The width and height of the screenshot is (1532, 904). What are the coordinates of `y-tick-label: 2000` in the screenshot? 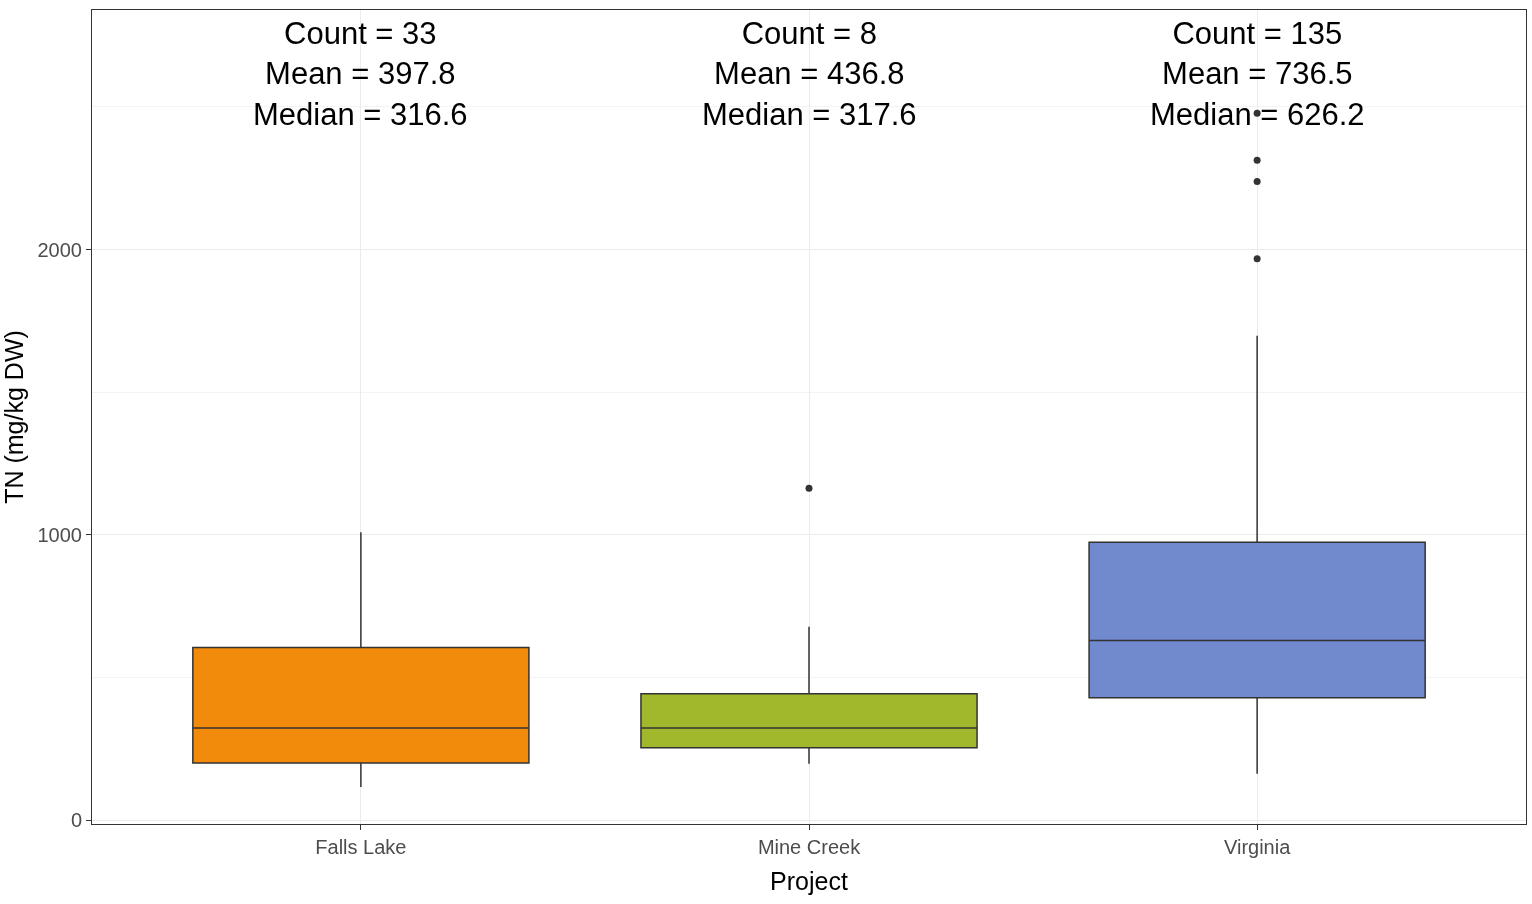 It's located at (59, 249).